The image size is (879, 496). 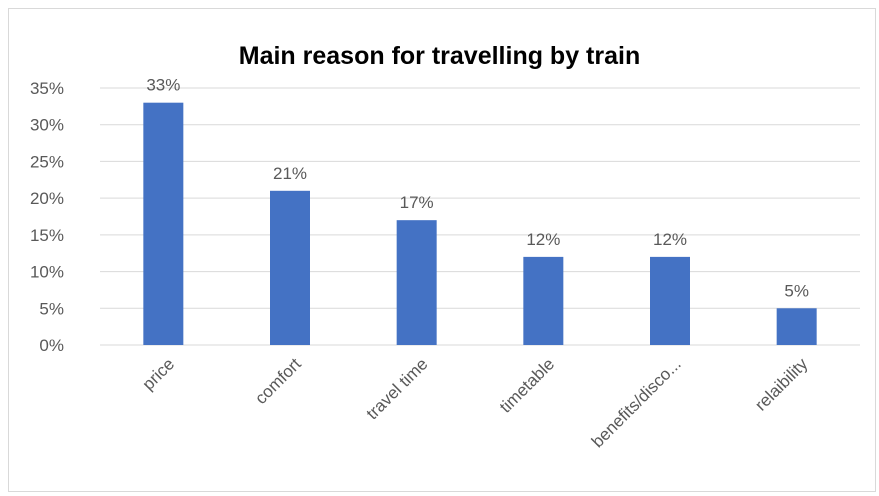 I want to click on data-label: 5%, so click(x=796, y=290).